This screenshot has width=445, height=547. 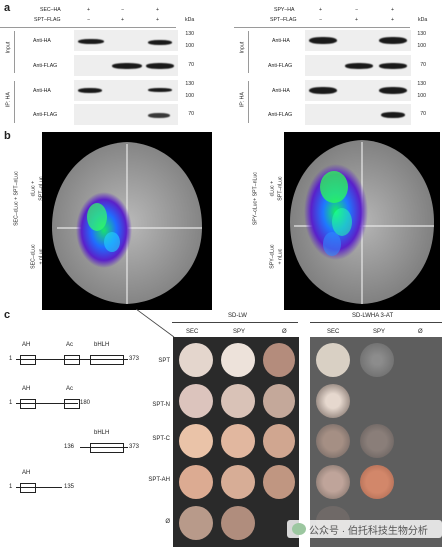 What do you see at coordinates (239, 332) in the screenshot?
I see `column-header: SPY` at bounding box center [239, 332].